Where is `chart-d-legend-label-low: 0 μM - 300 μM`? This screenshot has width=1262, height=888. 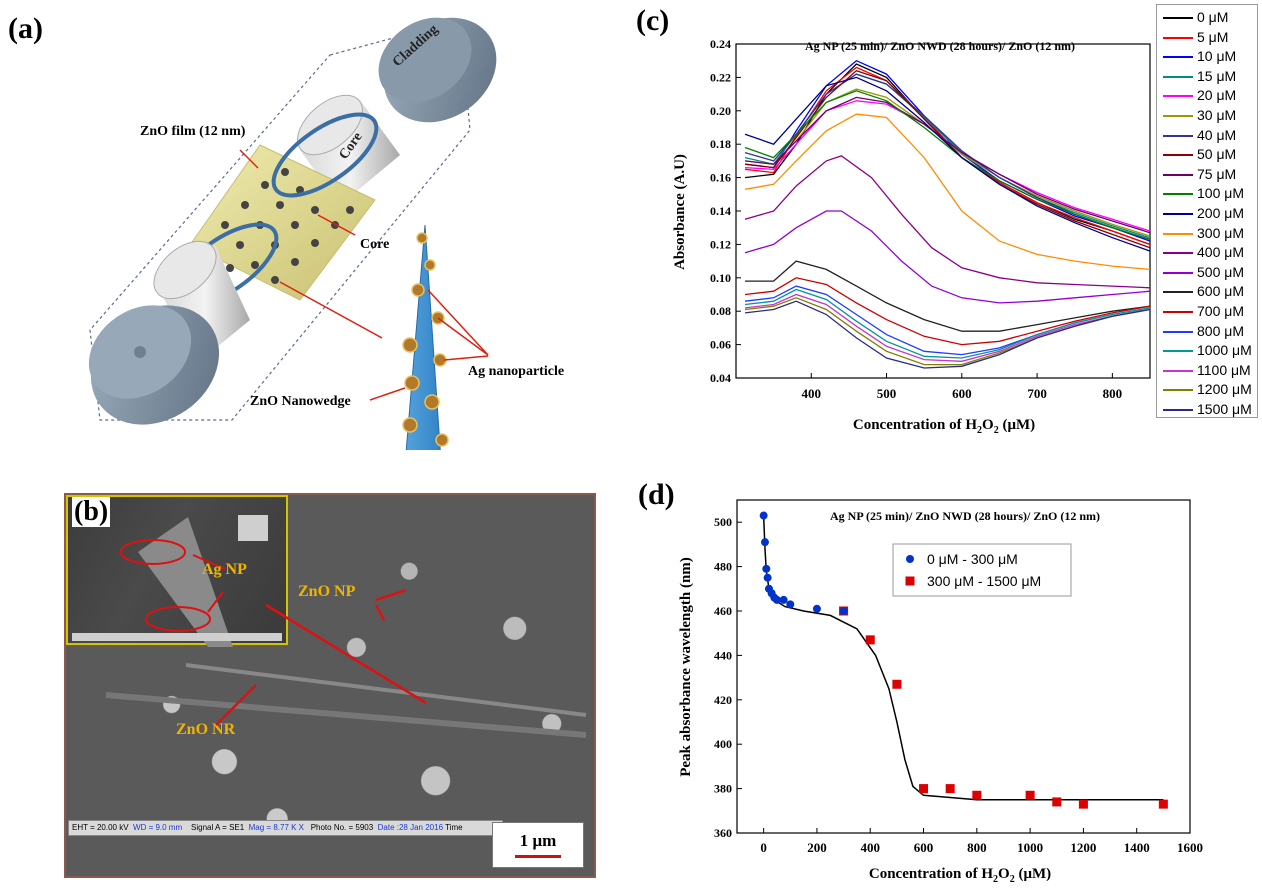 chart-d-legend-label-low: 0 μM - 300 μM is located at coordinates (972, 559).